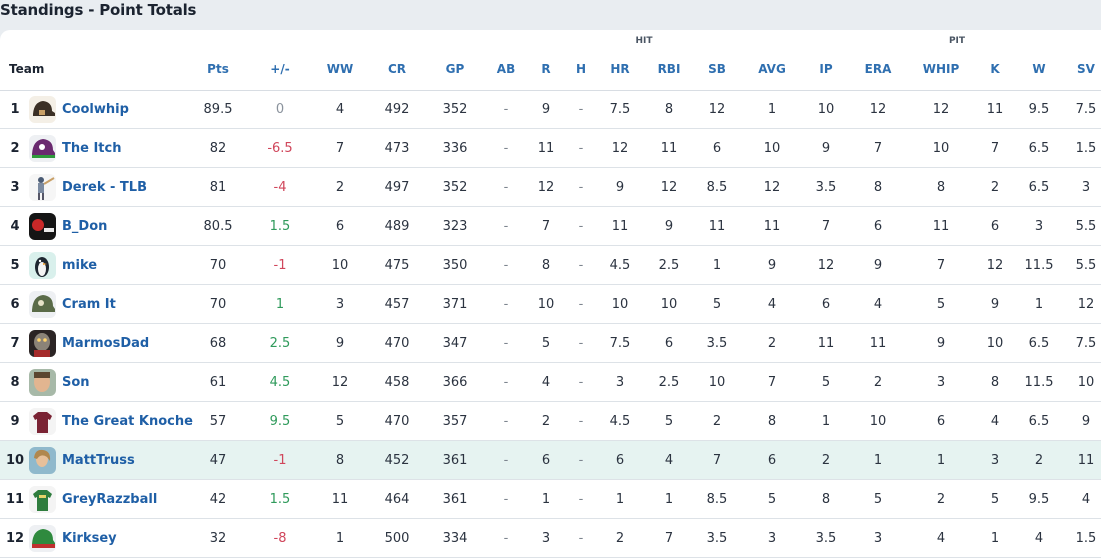 The height and width of the screenshot is (560, 1101). I want to click on team-name-link: MattTruss, so click(98, 460).